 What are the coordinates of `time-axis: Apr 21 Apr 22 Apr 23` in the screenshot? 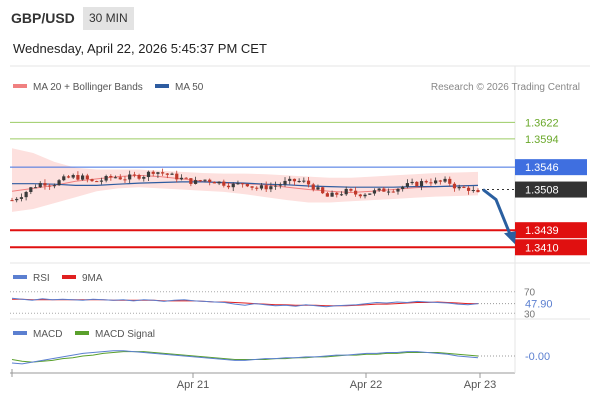 It's located at (253, 380).